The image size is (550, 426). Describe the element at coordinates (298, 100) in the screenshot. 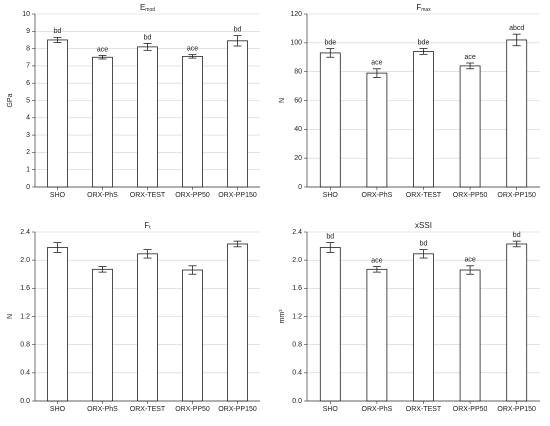

I see `y-tick-label: 60` at that location.